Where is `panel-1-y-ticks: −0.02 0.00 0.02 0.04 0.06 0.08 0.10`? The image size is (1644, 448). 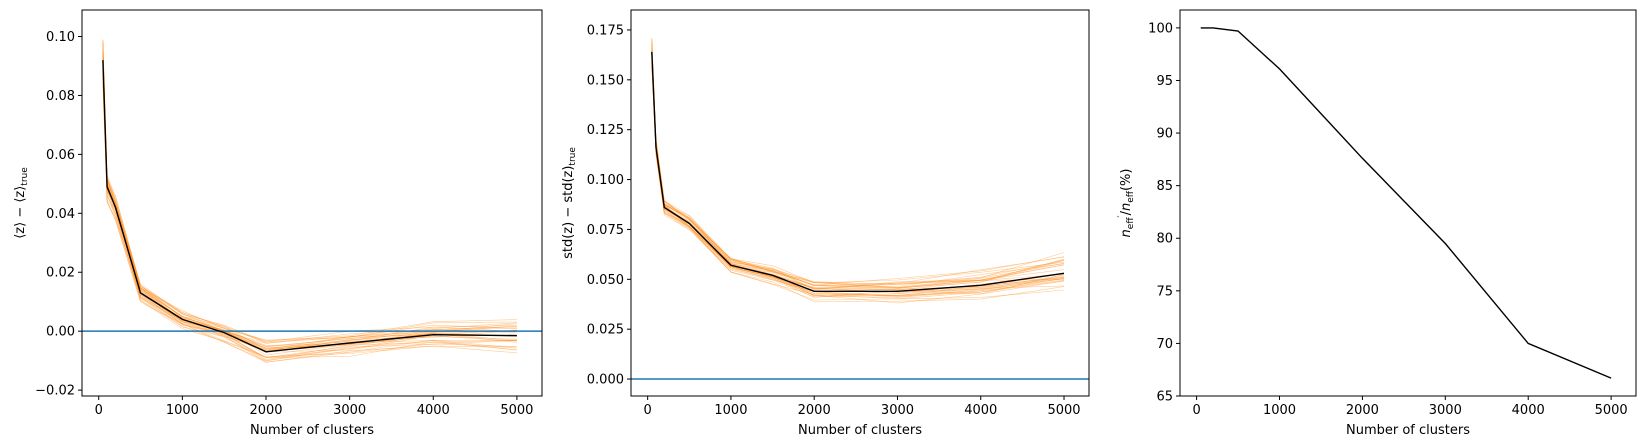
panel-1-y-ticks: −0.02 0.00 0.02 0.04 0.06 0.08 0.10 is located at coordinates (58, 214).